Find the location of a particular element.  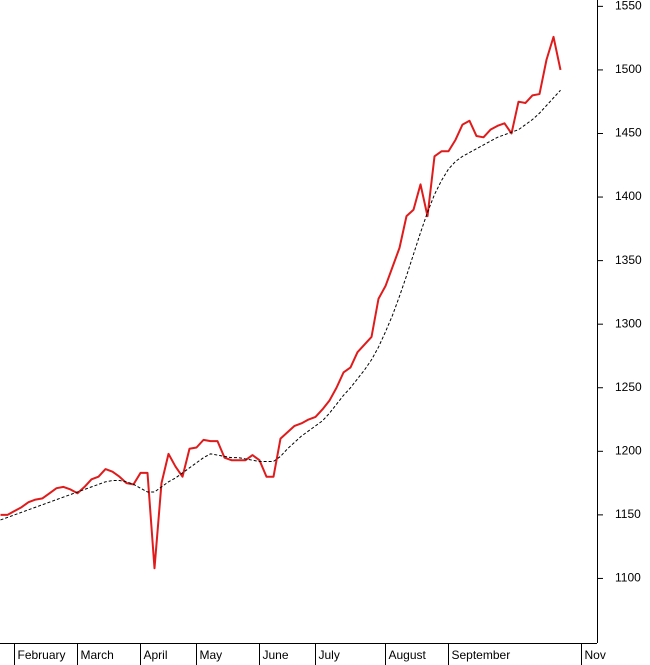

x-tick-label: Nov is located at coordinates (595, 655).